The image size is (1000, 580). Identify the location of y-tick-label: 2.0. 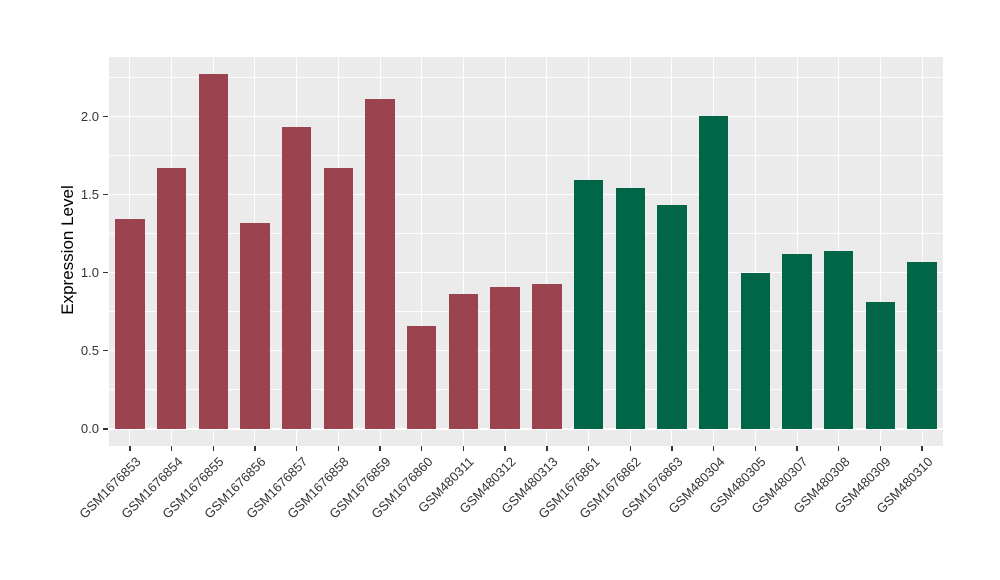
(89, 116).